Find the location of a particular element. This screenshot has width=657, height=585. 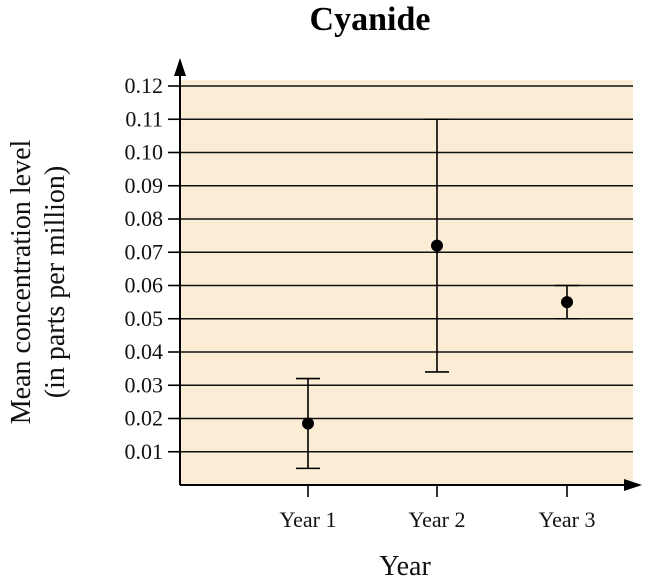

y-tick-label: 0.02 is located at coordinates (144, 418).